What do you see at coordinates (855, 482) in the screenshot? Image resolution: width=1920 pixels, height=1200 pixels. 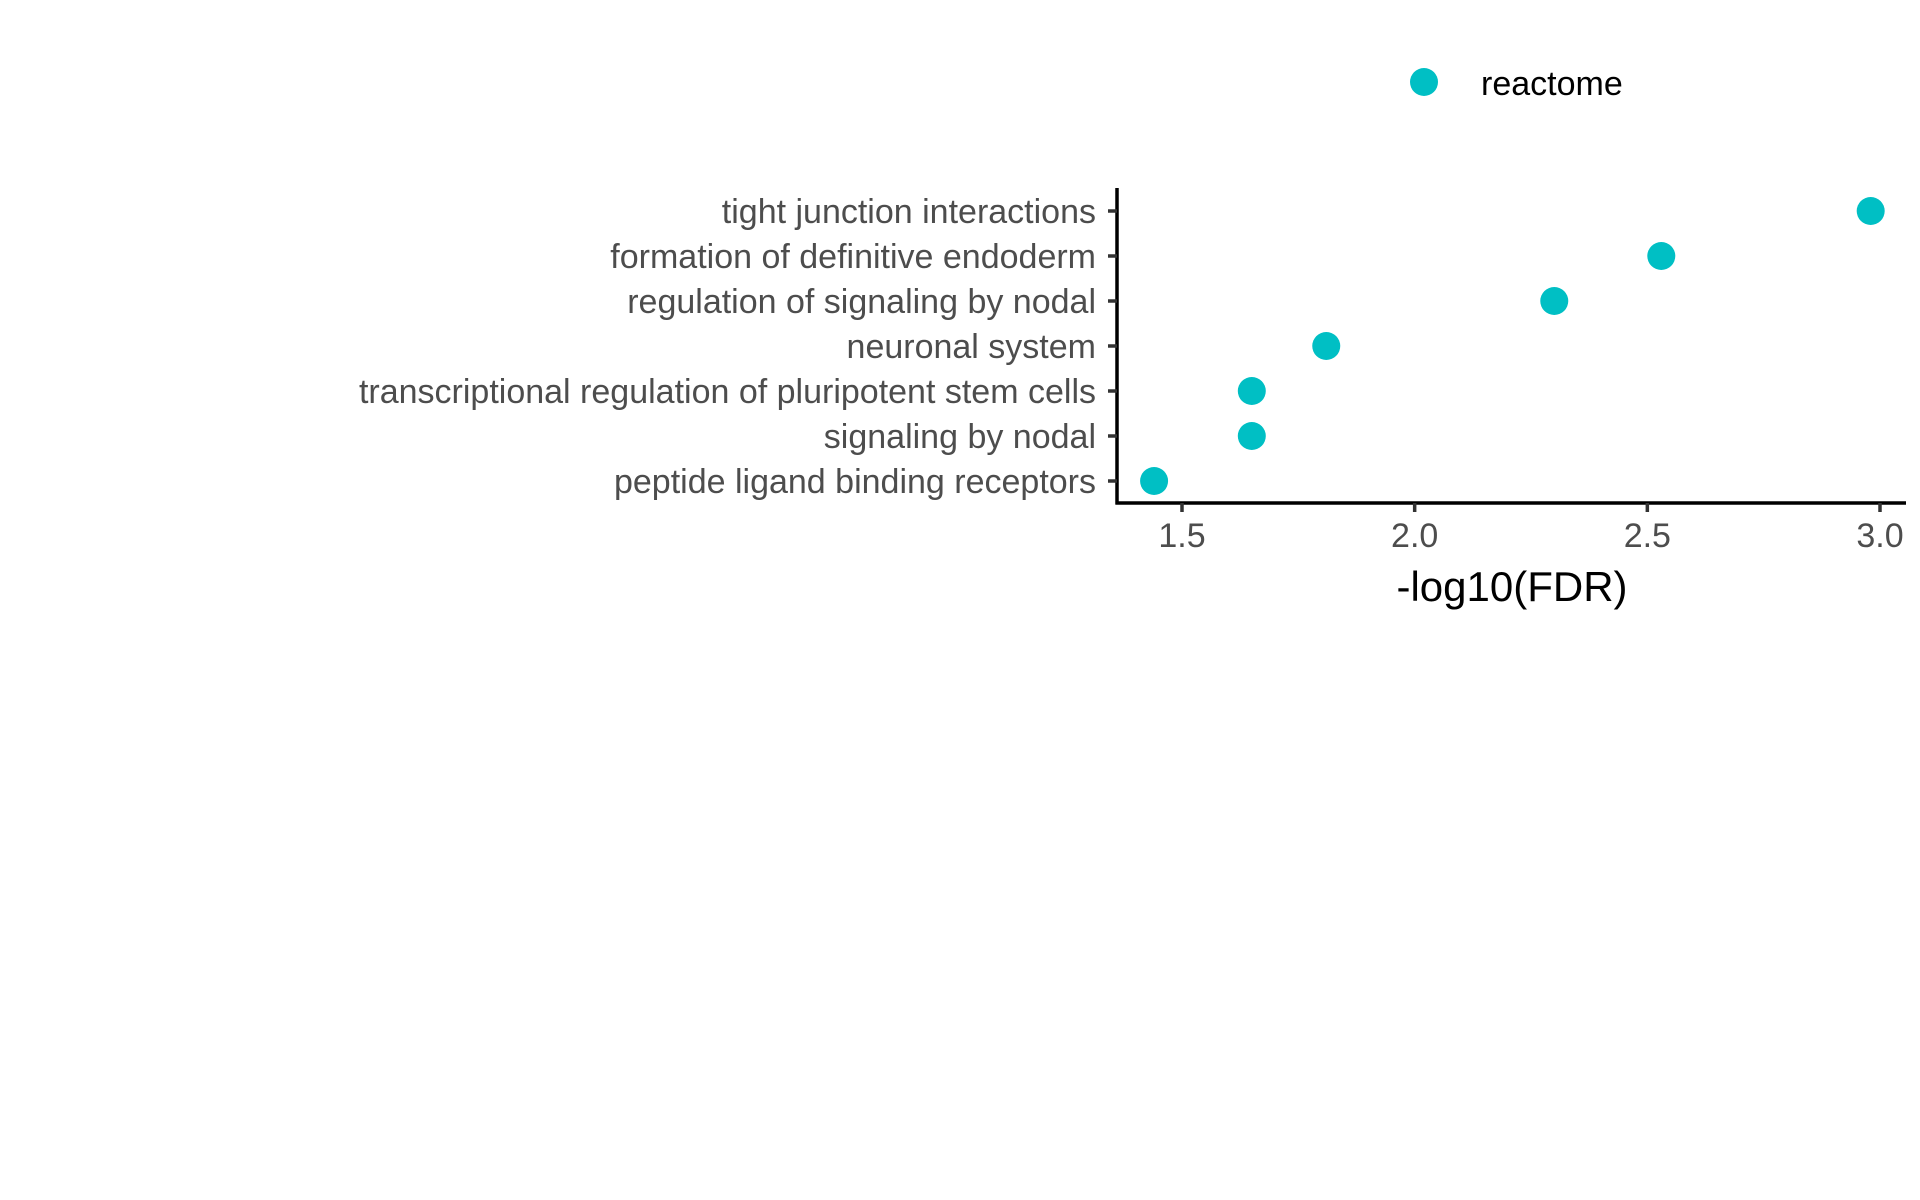 I see `y-tick-label: peptide ligand binding receptors` at bounding box center [855, 482].